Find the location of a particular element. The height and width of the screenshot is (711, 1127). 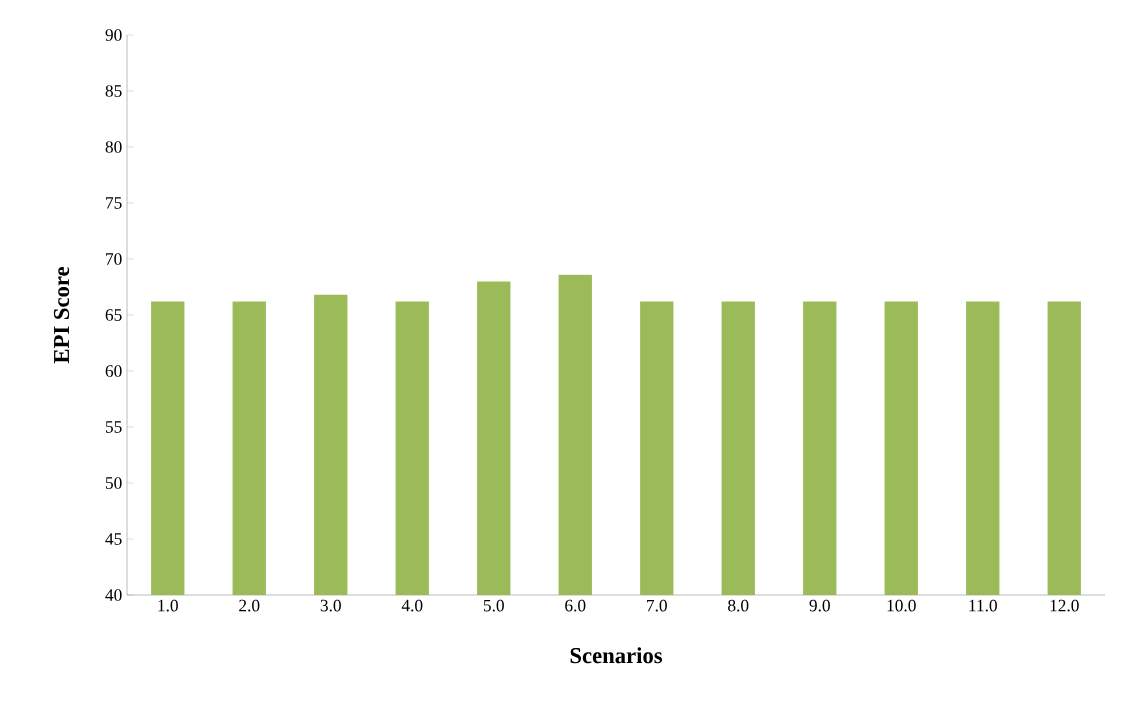

y-axis-title: EPI Score is located at coordinates (61, 315).